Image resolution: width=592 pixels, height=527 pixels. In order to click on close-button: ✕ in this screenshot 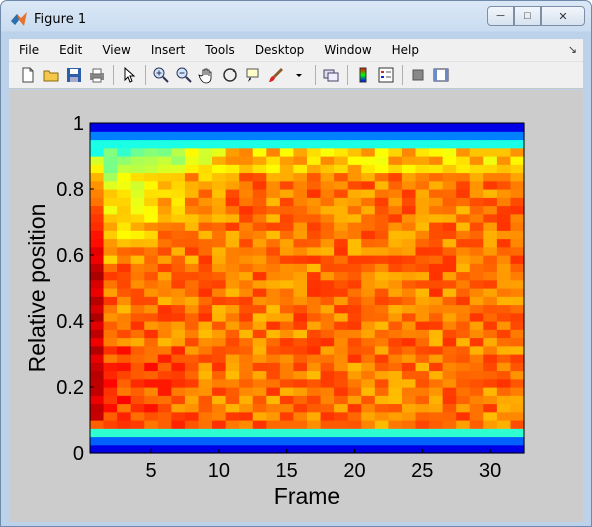, I will do `click(563, 16)`.